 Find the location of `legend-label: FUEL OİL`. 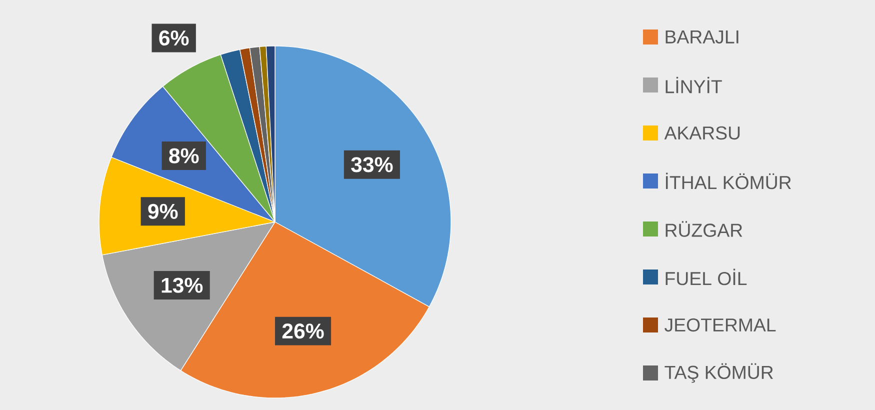

legend-label: FUEL OİL is located at coordinates (706, 277).